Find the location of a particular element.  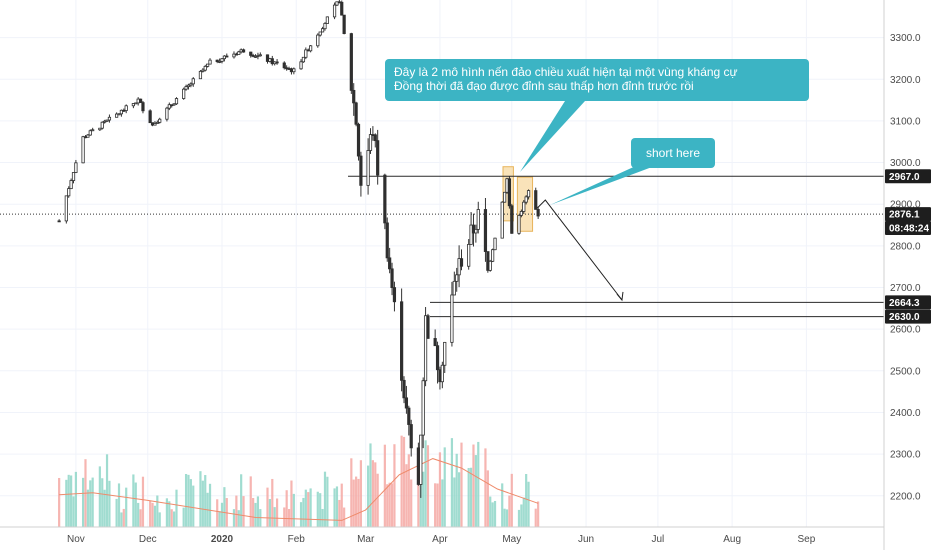

y-tick-label: 2300.0 is located at coordinates (905, 455).